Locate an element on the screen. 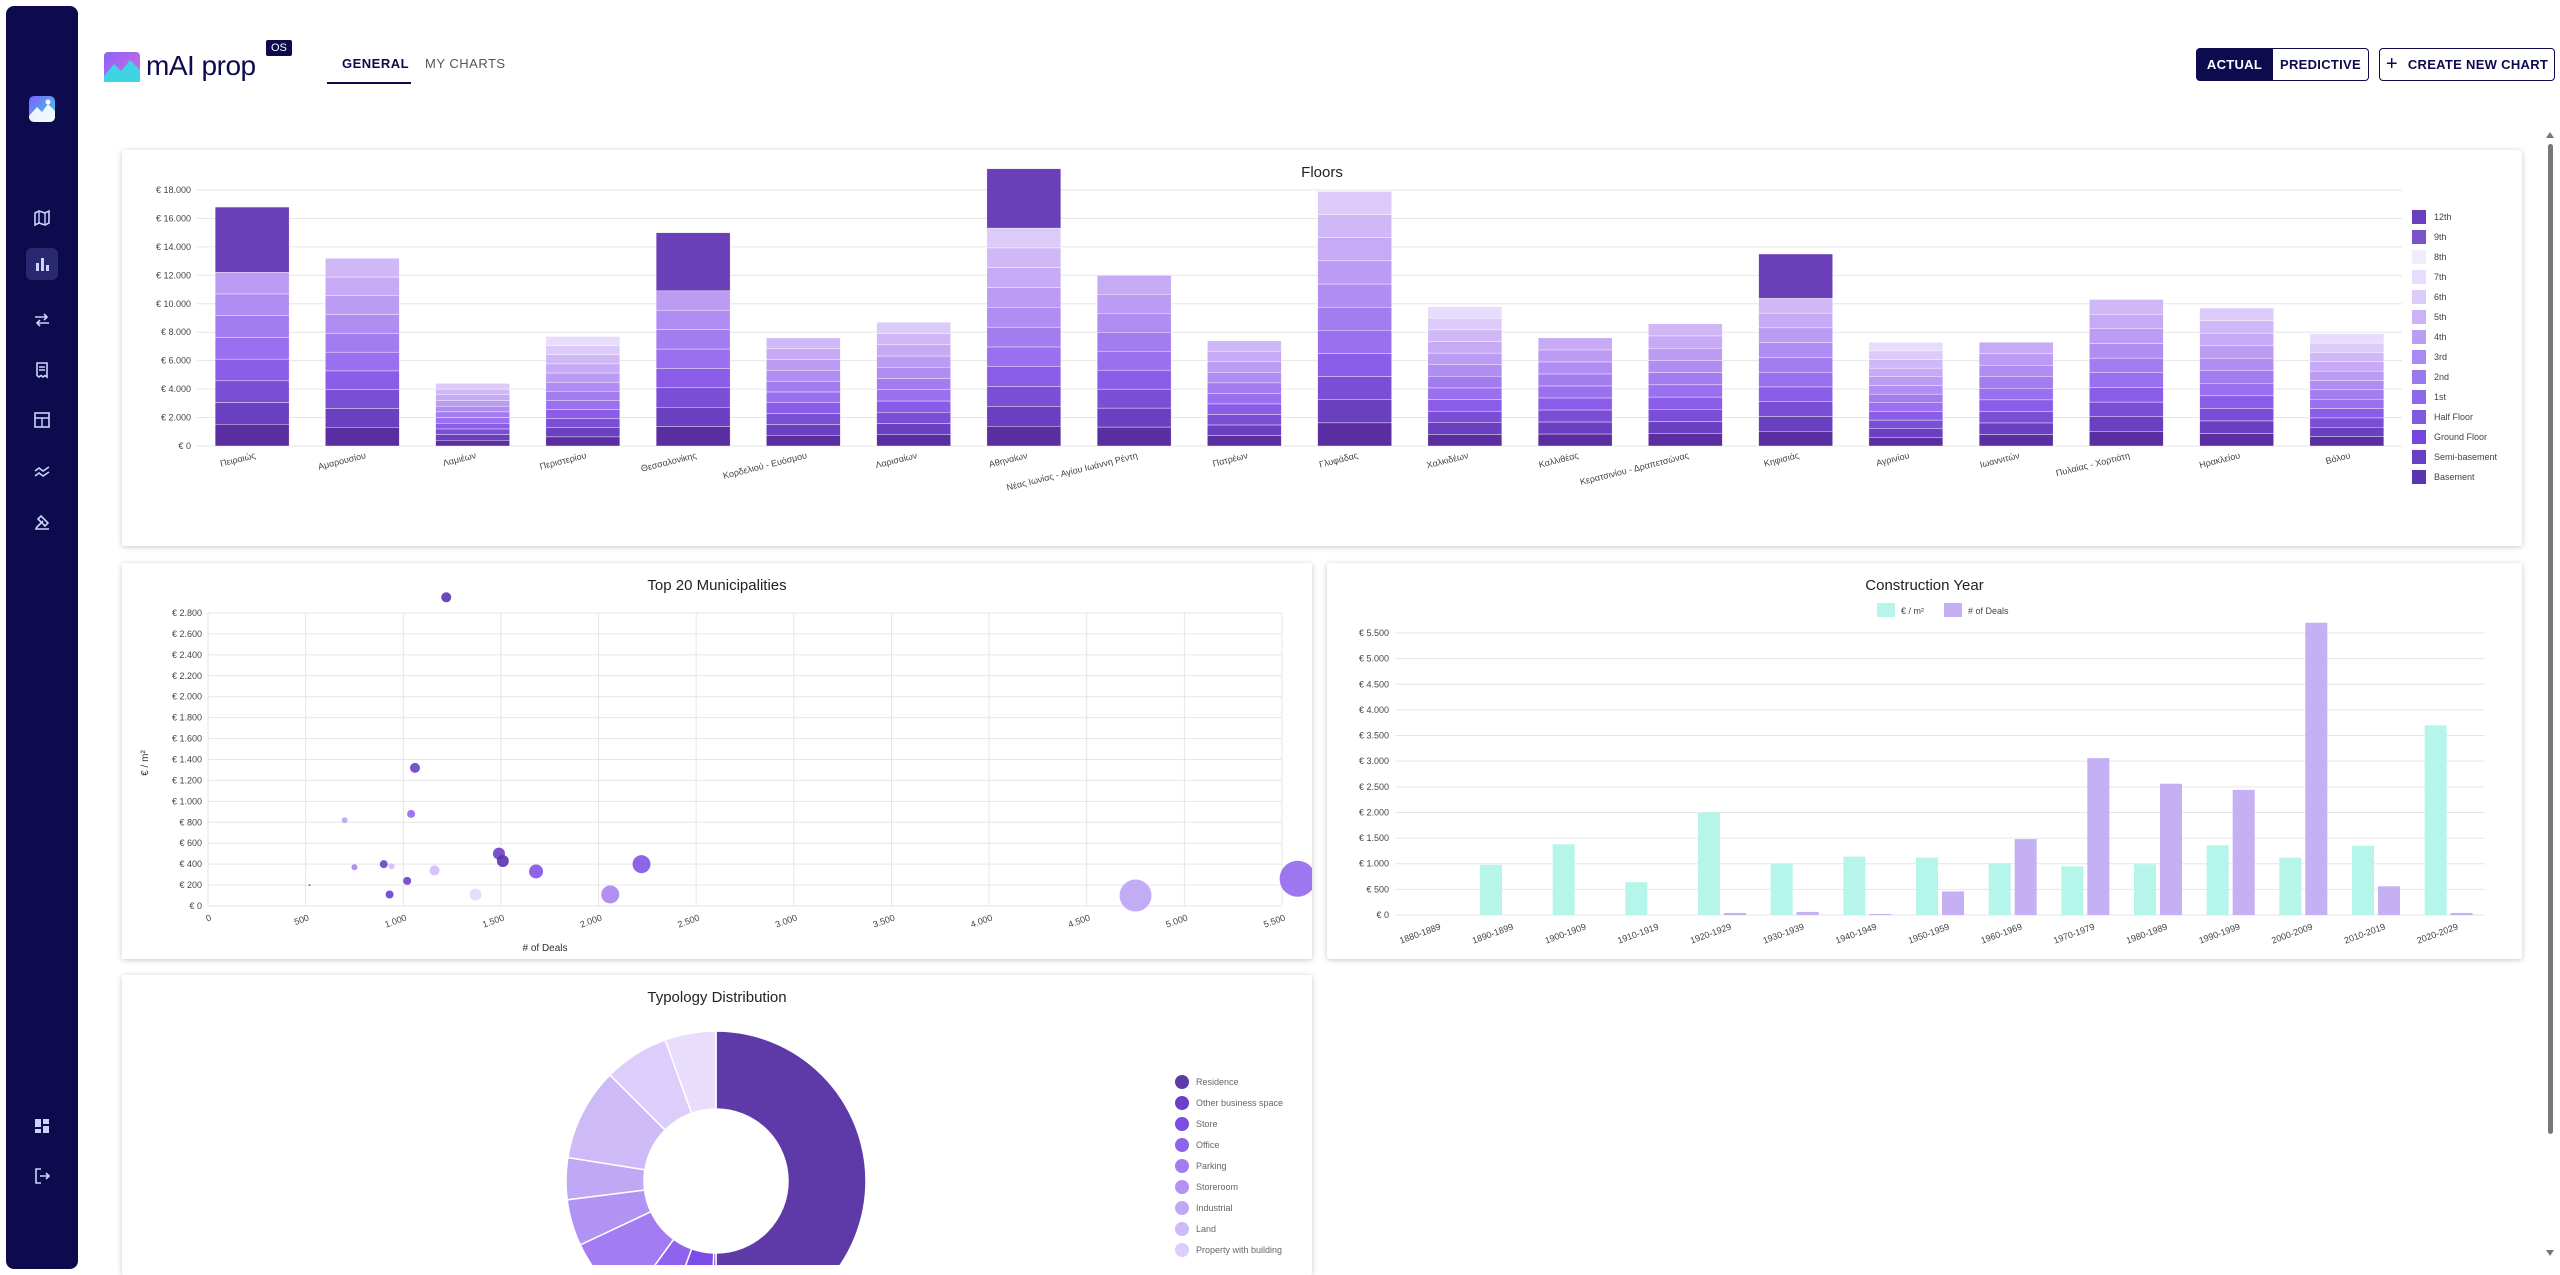 The image size is (2560, 1275). scroll-up-arrow-icon is located at coordinates (2550, 135).